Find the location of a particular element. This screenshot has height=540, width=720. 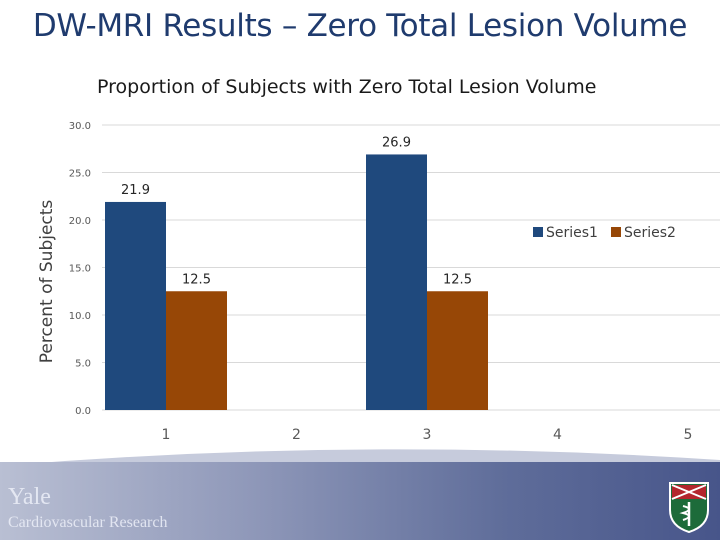

footer-band is located at coordinates (360, 501).